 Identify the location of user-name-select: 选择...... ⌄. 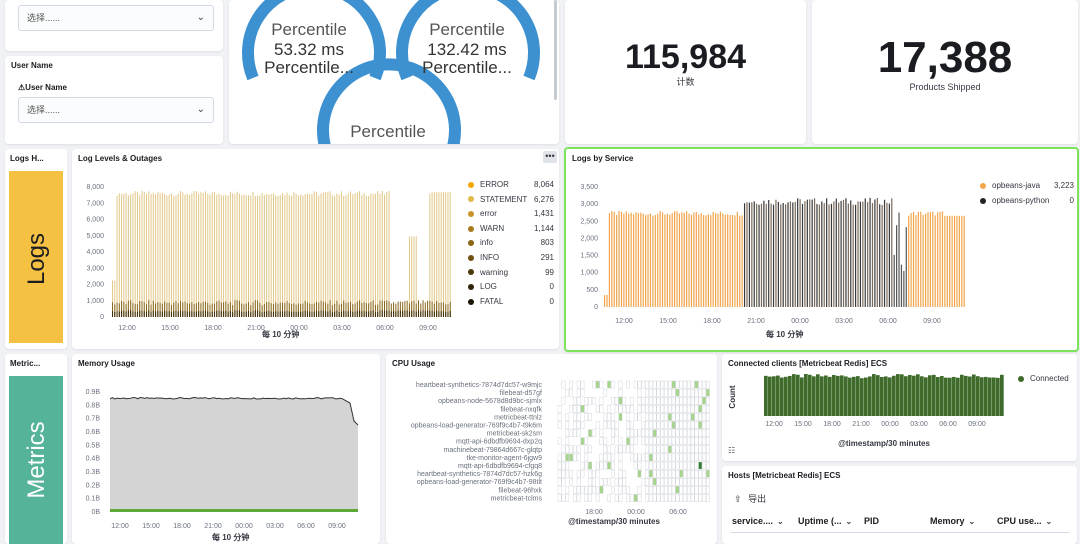
(116, 110).